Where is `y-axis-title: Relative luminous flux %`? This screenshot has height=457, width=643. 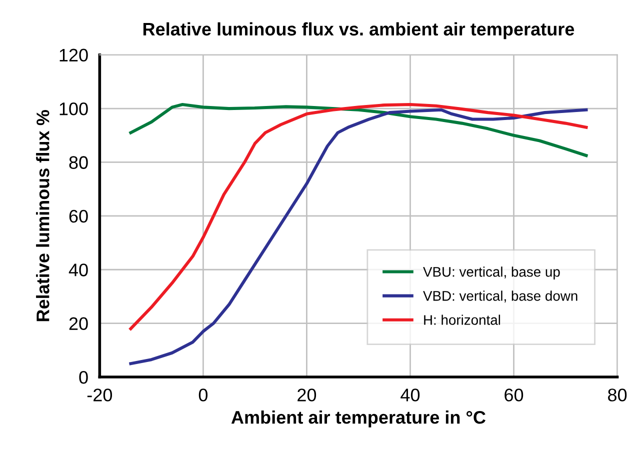 y-axis-title: Relative luminous flux % is located at coordinates (43, 216).